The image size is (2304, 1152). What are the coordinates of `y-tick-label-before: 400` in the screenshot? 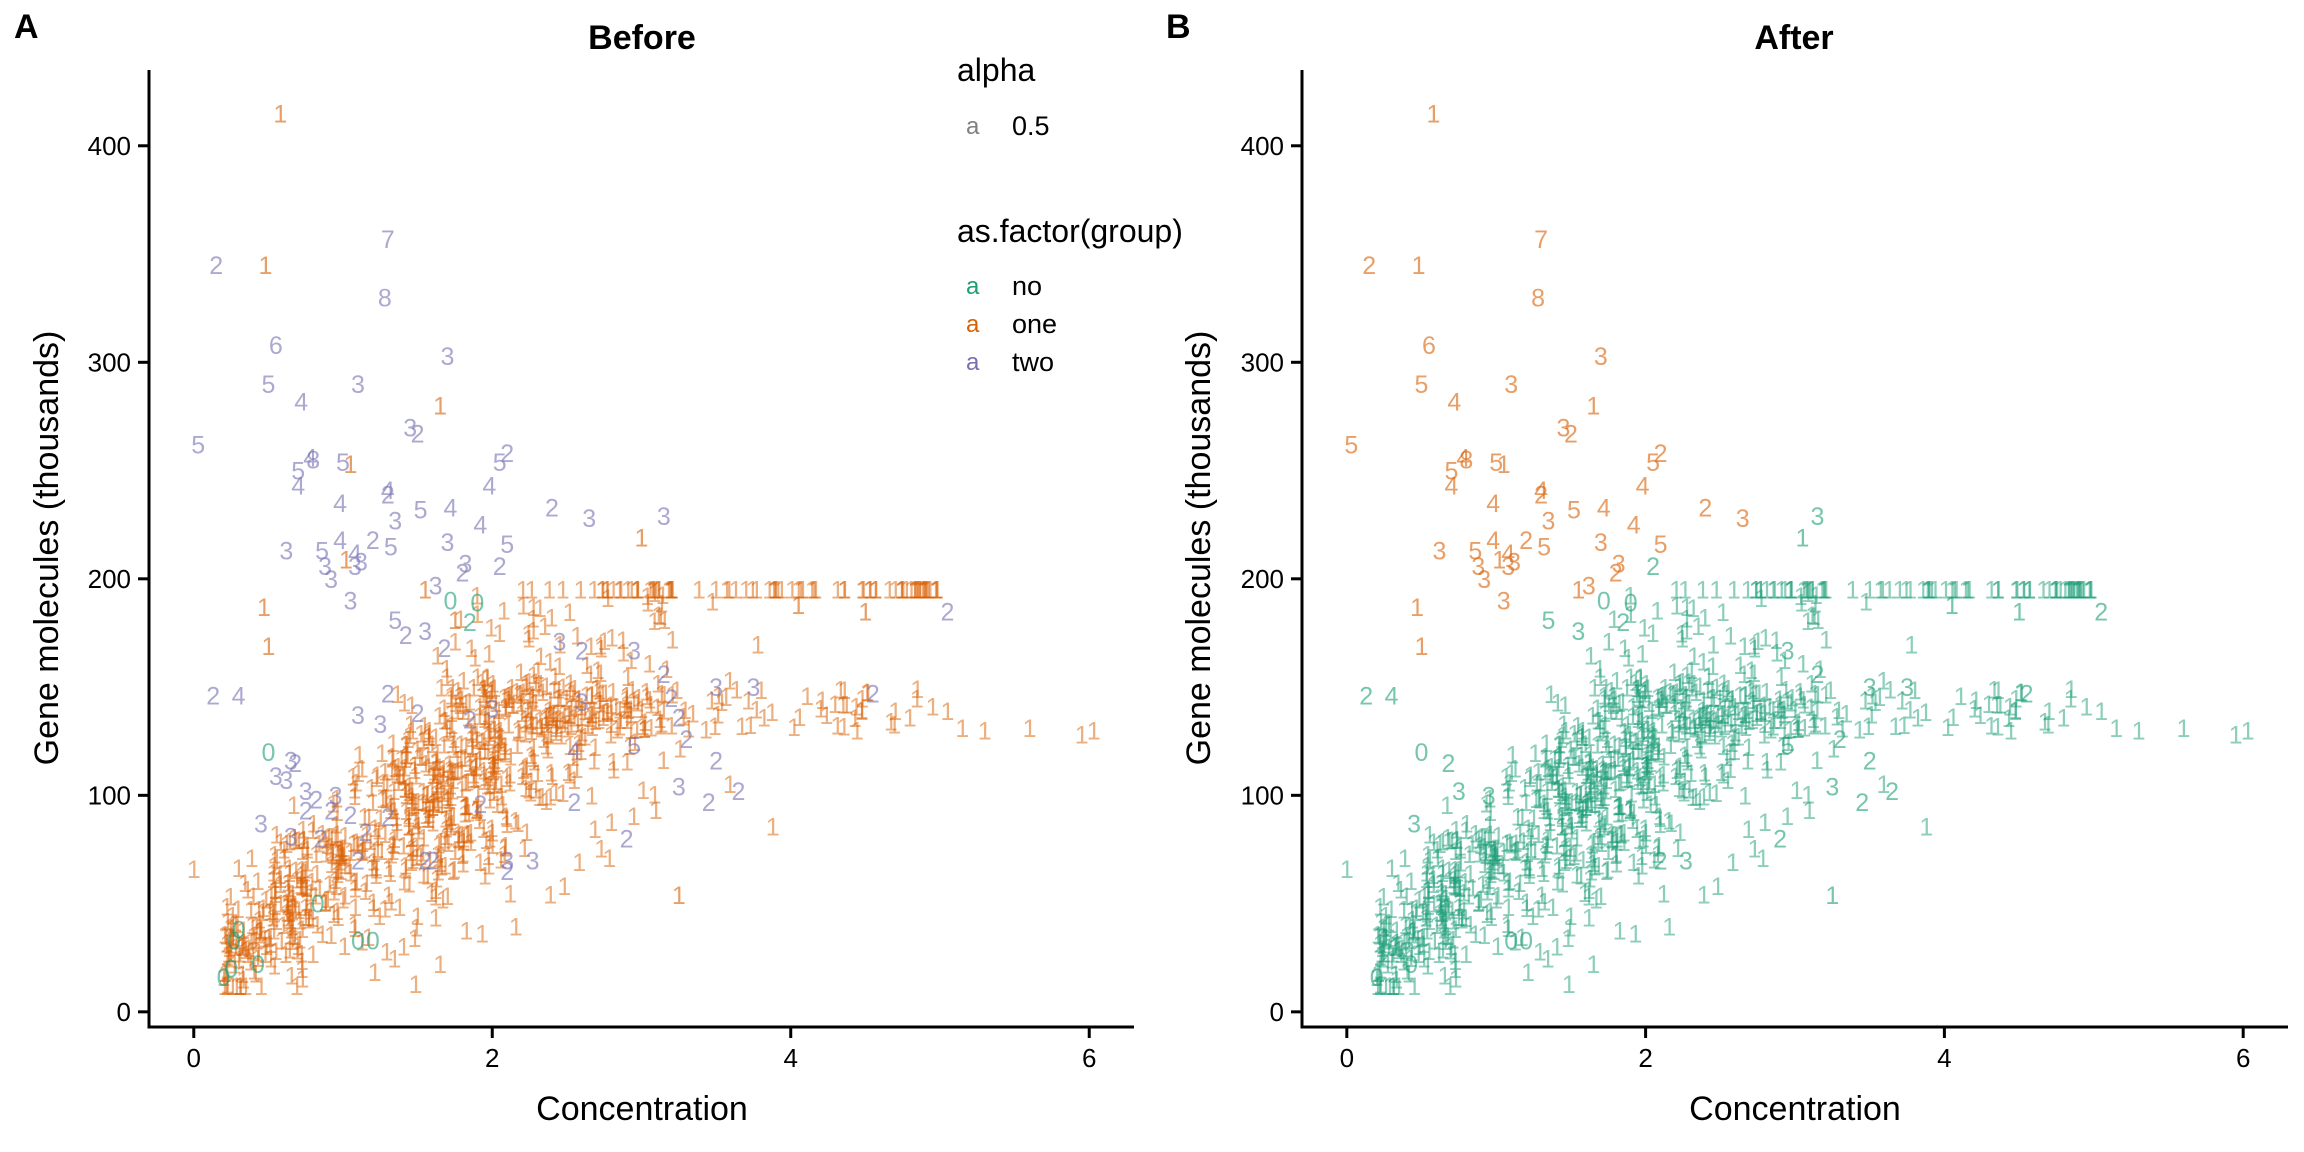 It's located at (109, 146).